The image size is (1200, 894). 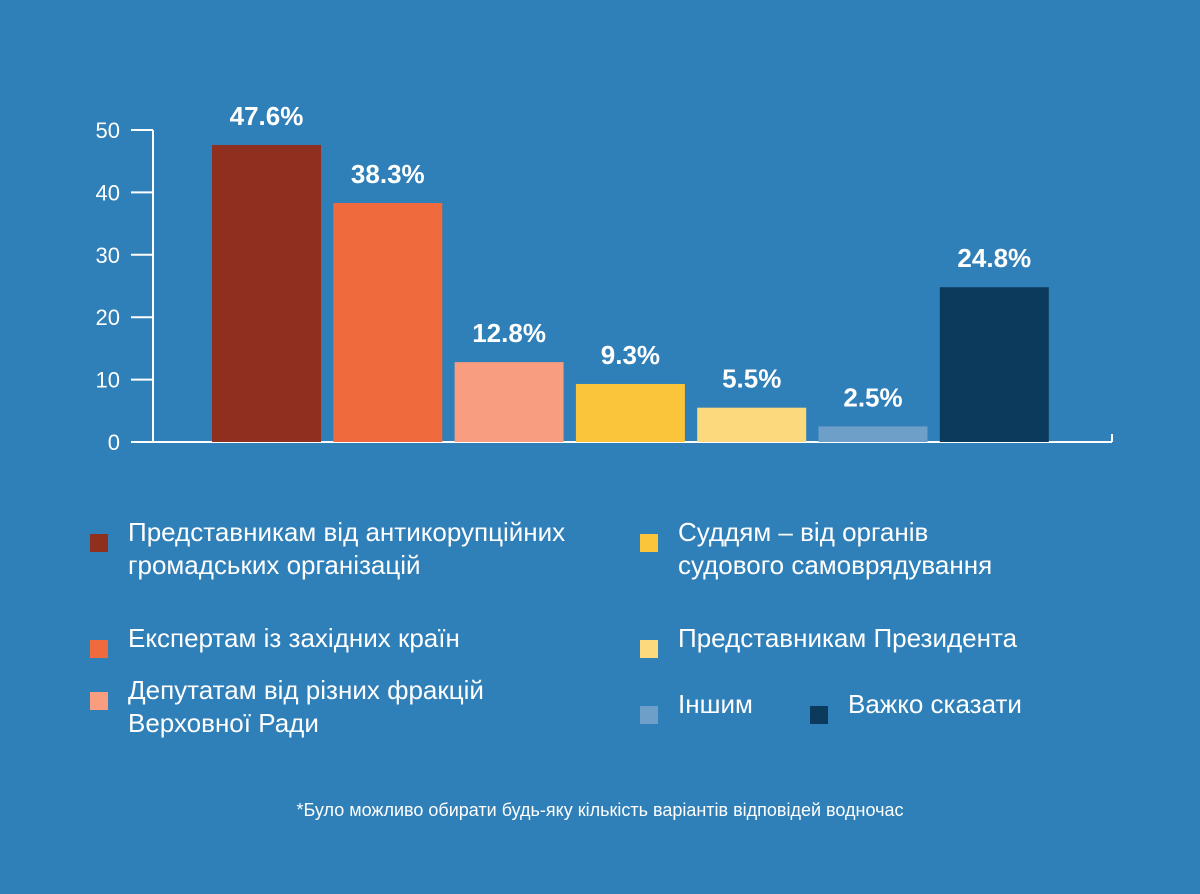 I want to click on y-tick-label: 0, so click(x=114, y=442).